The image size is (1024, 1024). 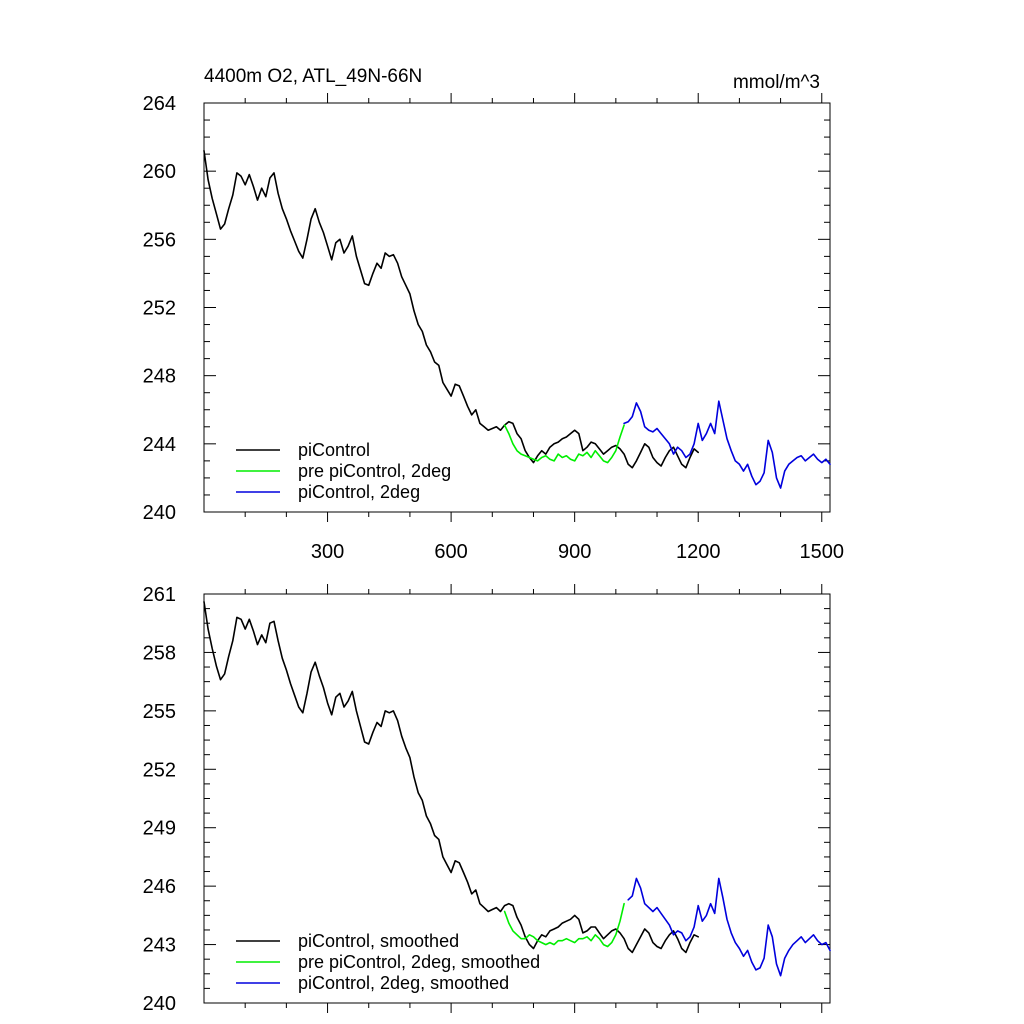 What do you see at coordinates (159, 946) in the screenshot?
I see `y-tick-label: 243` at bounding box center [159, 946].